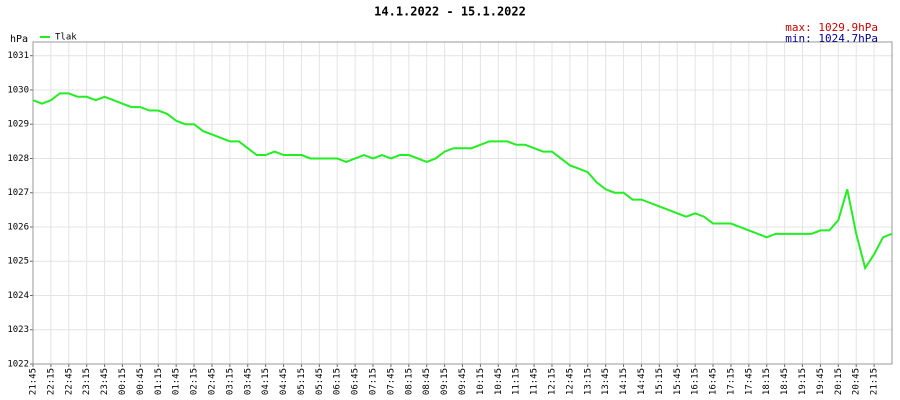 The width and height of the screenshot is (900, 400). Describe the element at coordinates (767, 381) in the screenshot. I see `x-tick-label: 18:15` at that location.